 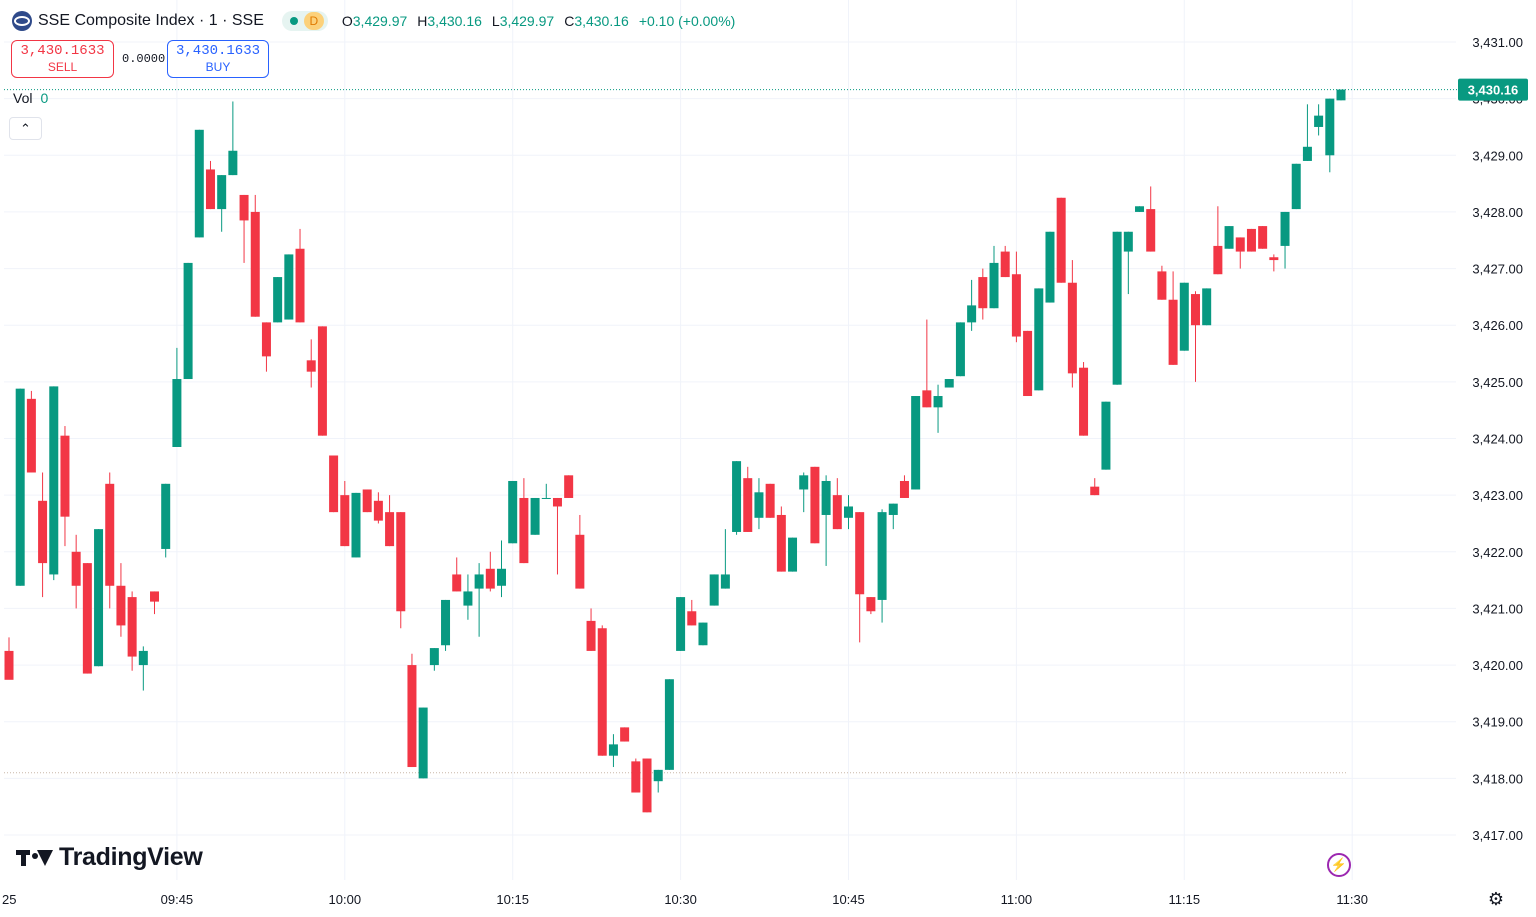 I want to click on buy-button: 3,430.1633 BUY, so click(x=218, y=59).